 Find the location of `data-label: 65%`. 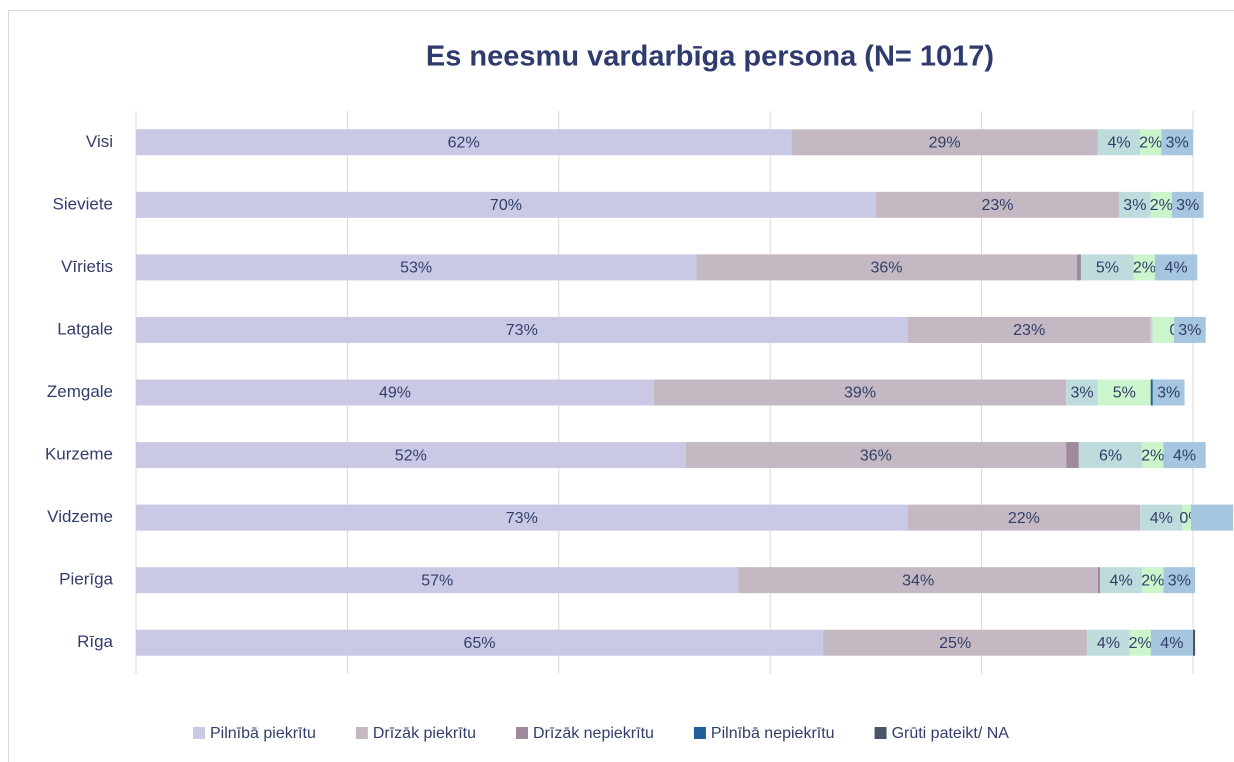

data-label: 65% is located at coordinates (480, 643).